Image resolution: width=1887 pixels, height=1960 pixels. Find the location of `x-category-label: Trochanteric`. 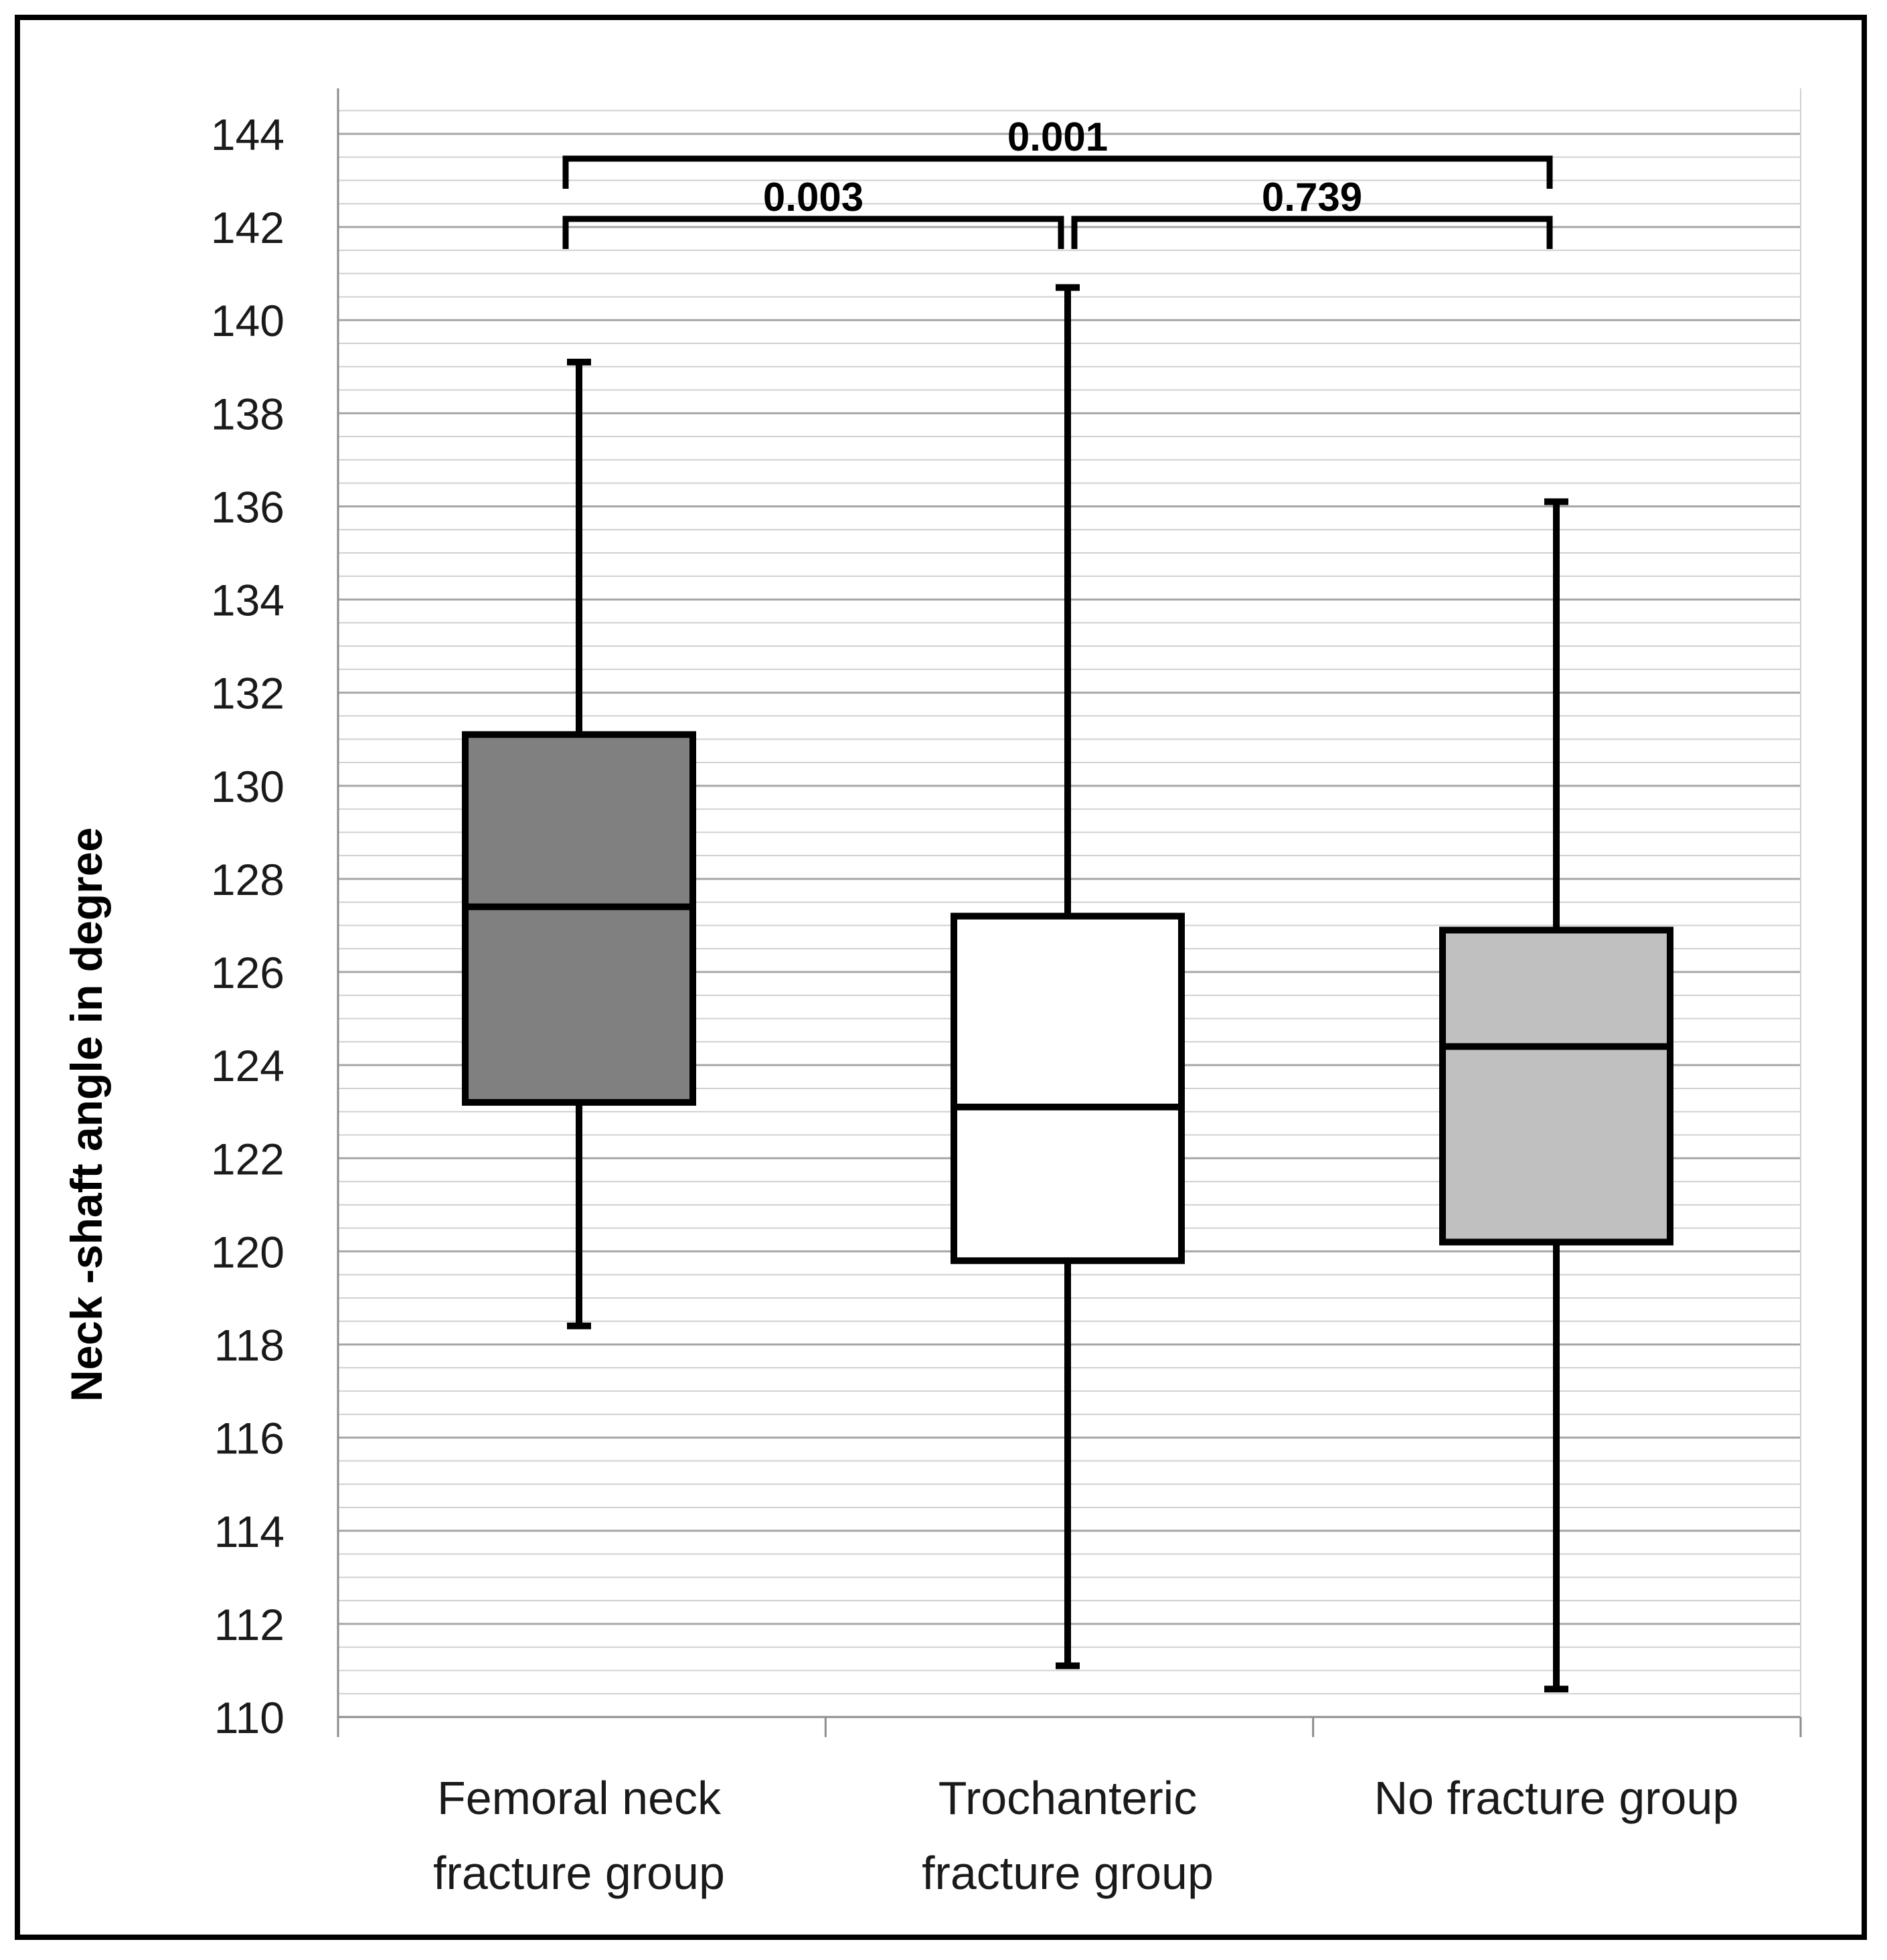

x-category-label: Trochanteric is located at coordinates (1067, 1798).